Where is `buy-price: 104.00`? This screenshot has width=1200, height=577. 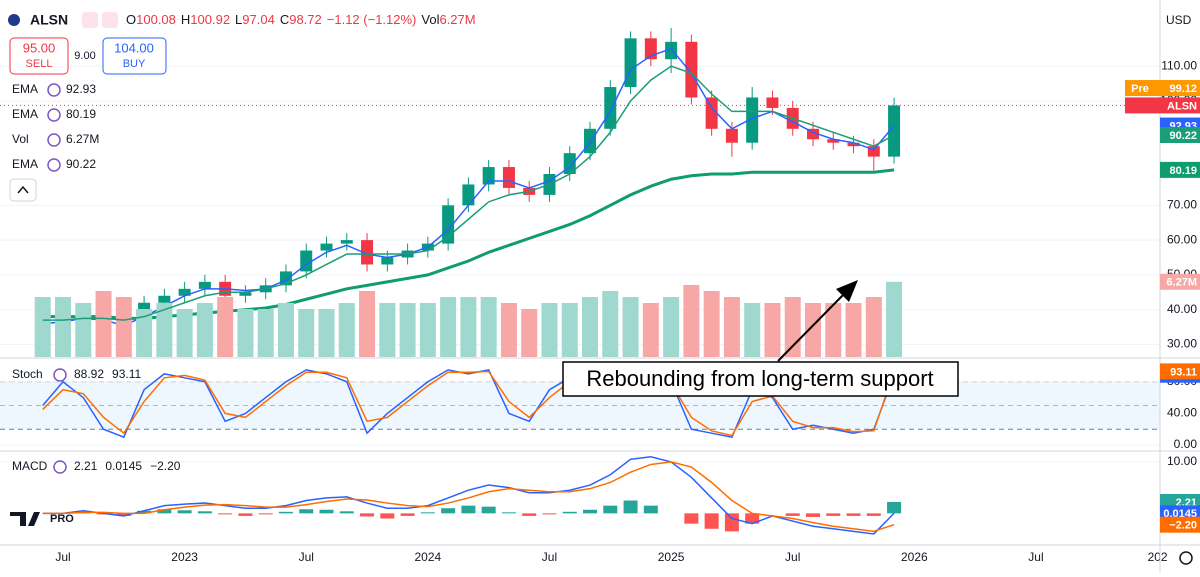
buy-price: 104.00 is located at coordinates (134, 47).